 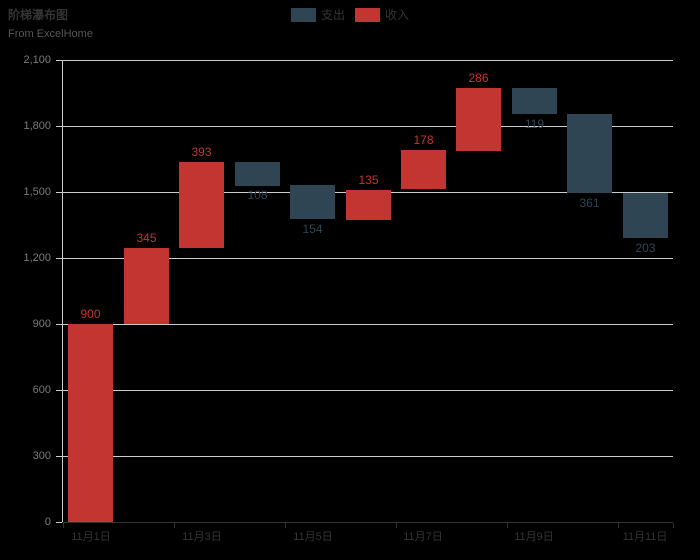 I want to click on bar-value-label: 393, so click(x=201, y=152).